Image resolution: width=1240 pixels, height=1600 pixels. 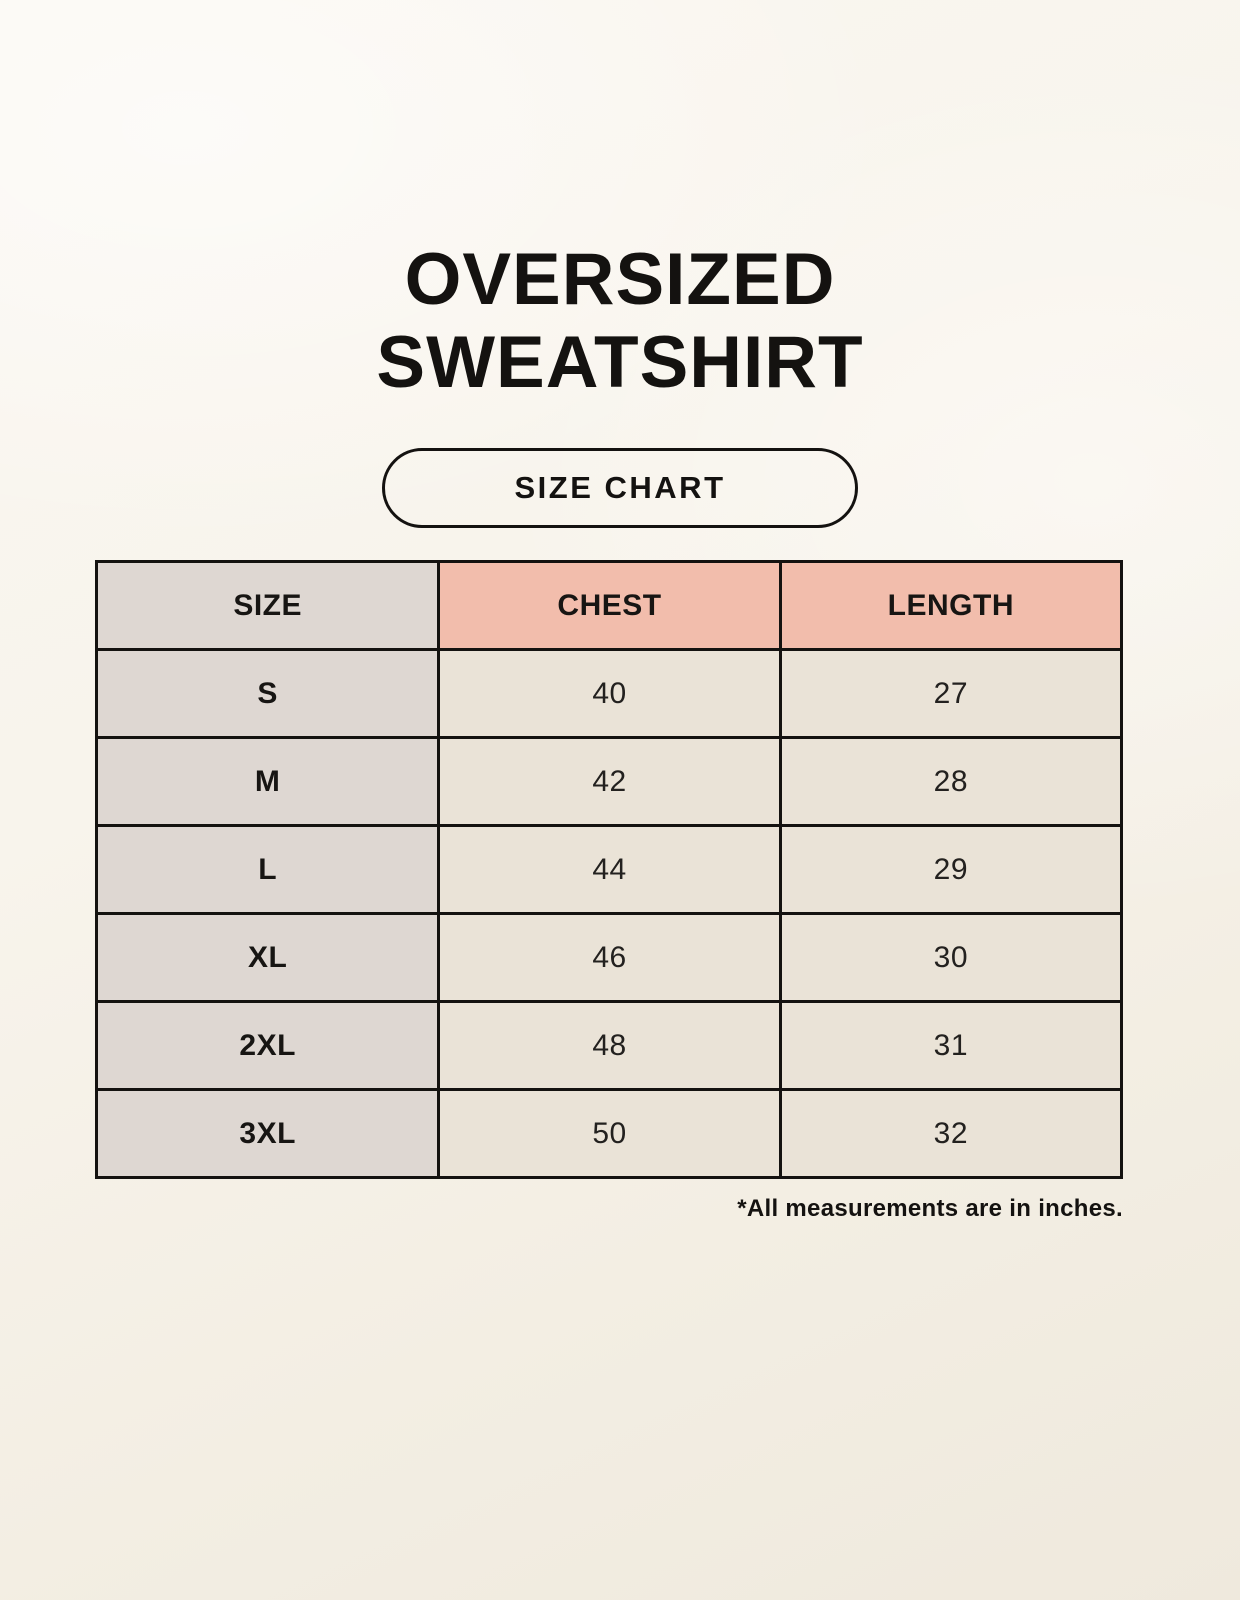 What do you see at coordinates (951, 869) in the screenshot?
I see `length-cell: 29` at bounding box center [951, 869].